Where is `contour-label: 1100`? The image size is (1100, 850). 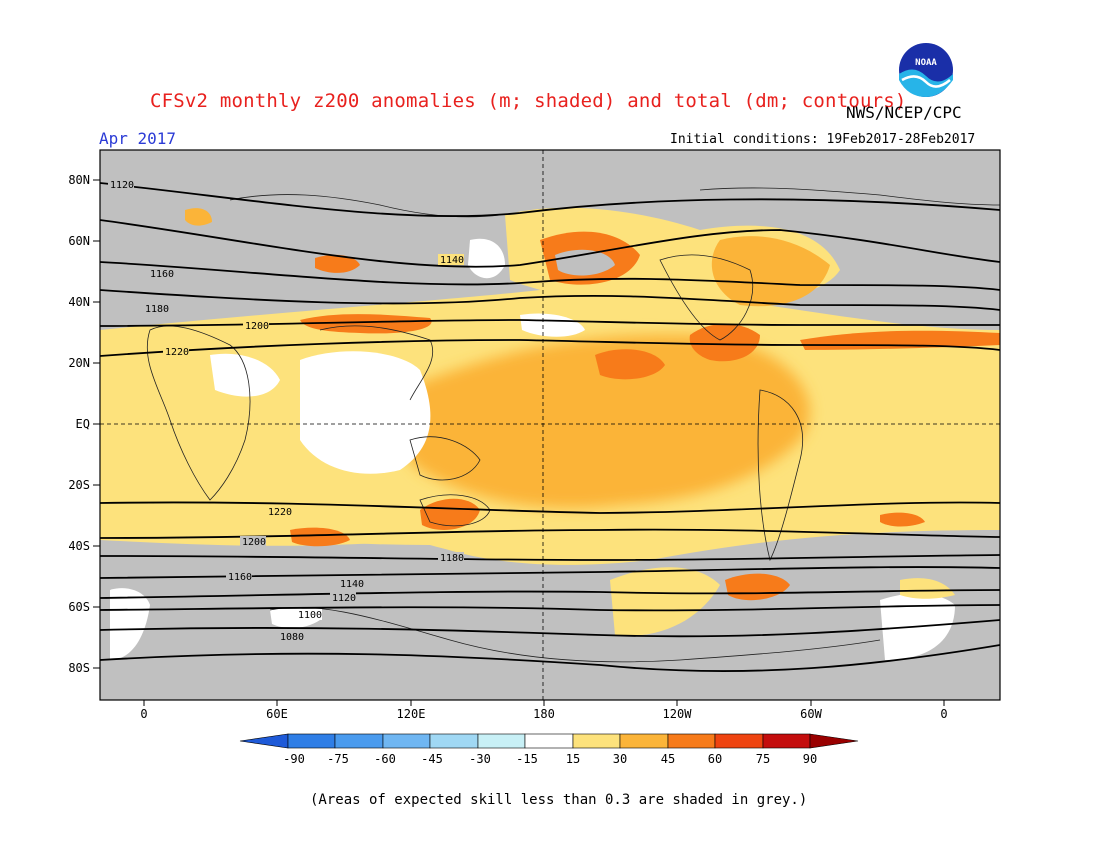 contour-label: 1100 is located at coordinates (310, 615).